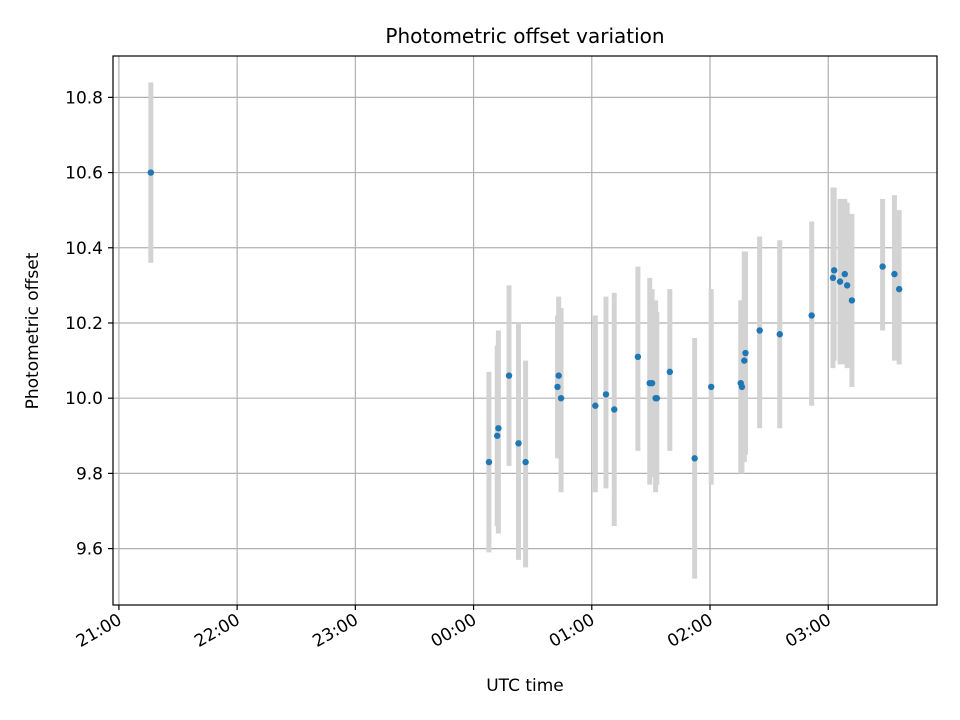 This screenshot has height=720, width=960. I want to click on chart-title: Photometric offset variation, so click(524, 36).